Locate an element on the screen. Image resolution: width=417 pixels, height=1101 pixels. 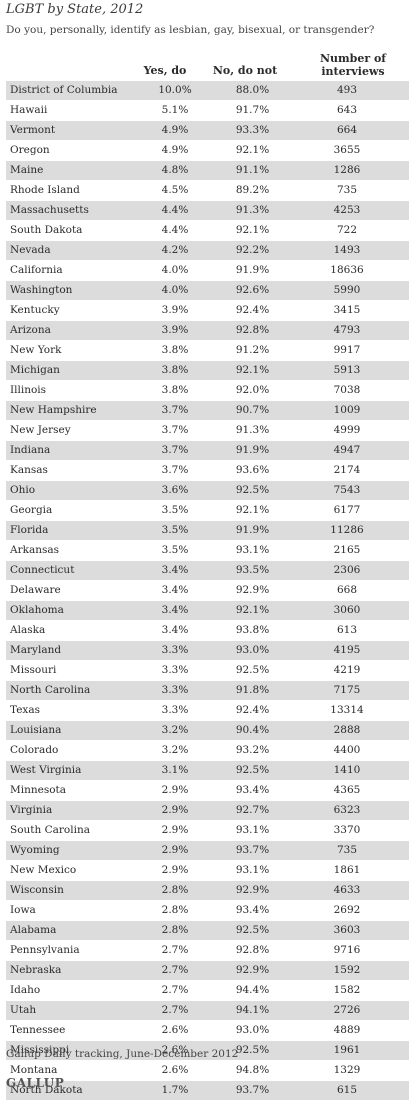
yes-cell: 5.1% is located at coordinates (175, 110).